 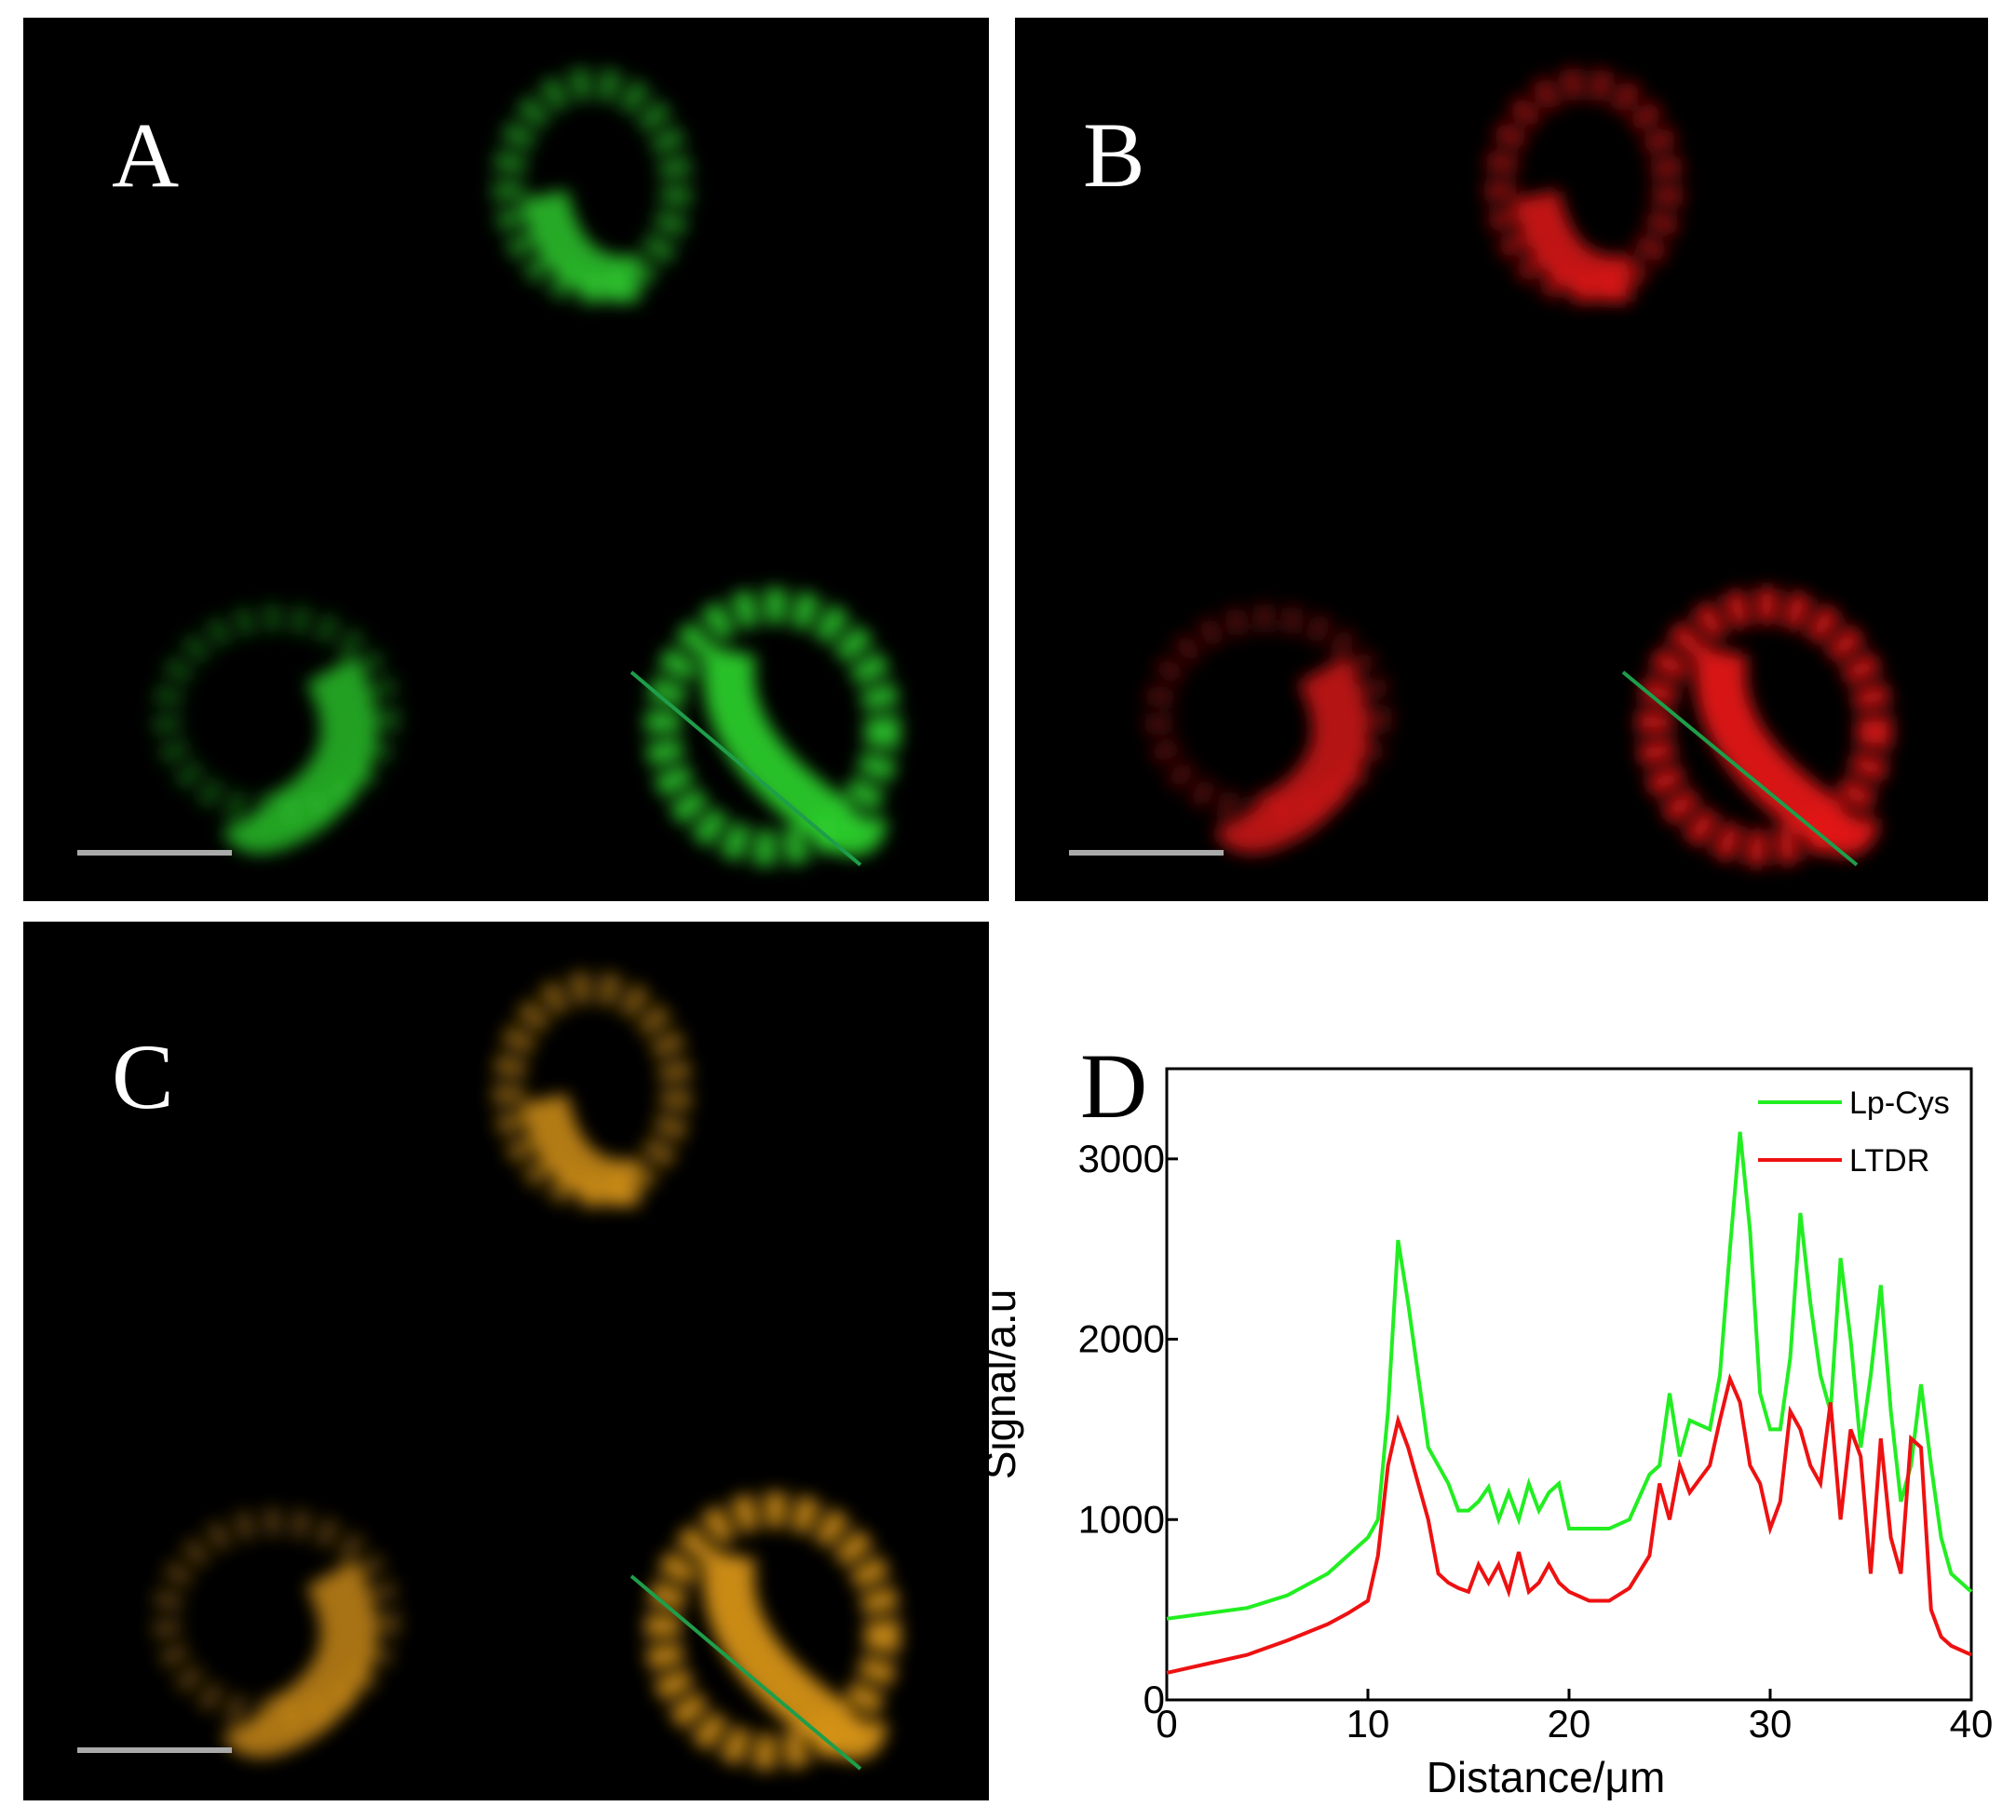 I want to click on y-tick-label: 0, so click(x=1154, y=1699).